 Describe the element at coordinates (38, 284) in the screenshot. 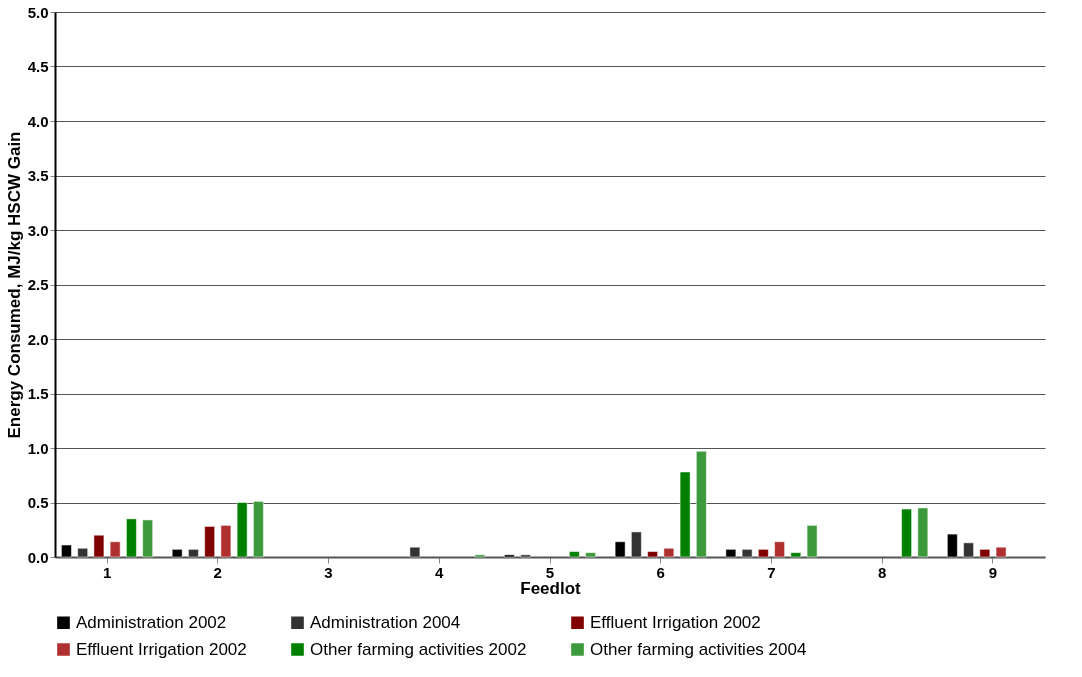

I see `y-tick-label: 2.5` at that location.